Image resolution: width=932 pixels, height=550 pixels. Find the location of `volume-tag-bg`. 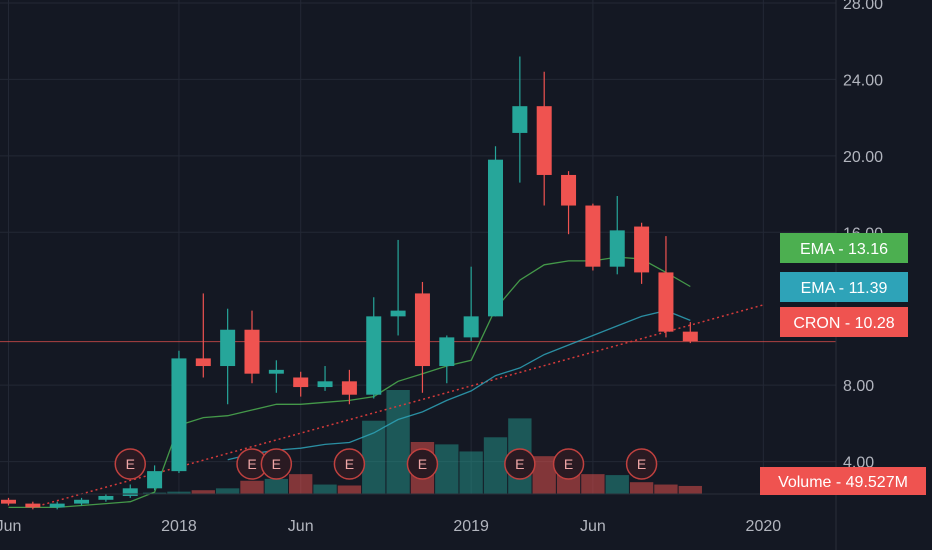

volume-tag-bg is located at coordinates (843, 481).